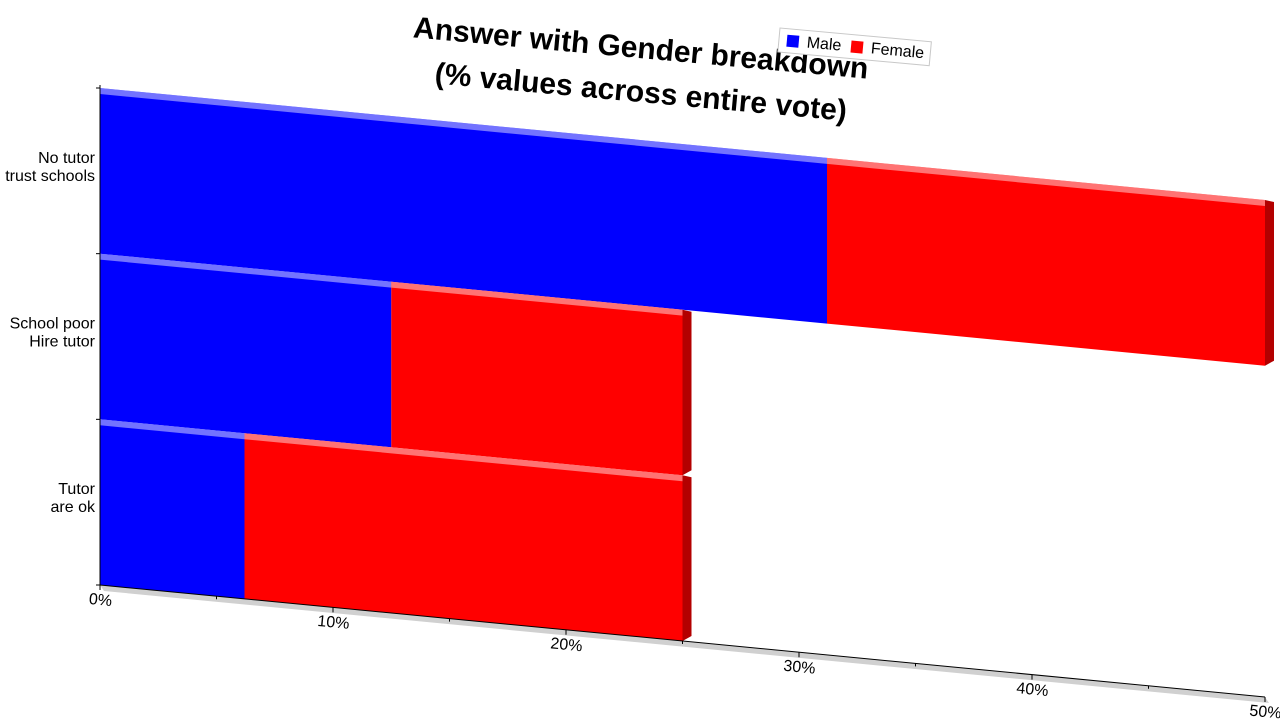 This screenshot has width=1280, height=720. Describe the element at coordinates (824, 45) in the screenshot. I see `legend-label-male: Male` at that location.